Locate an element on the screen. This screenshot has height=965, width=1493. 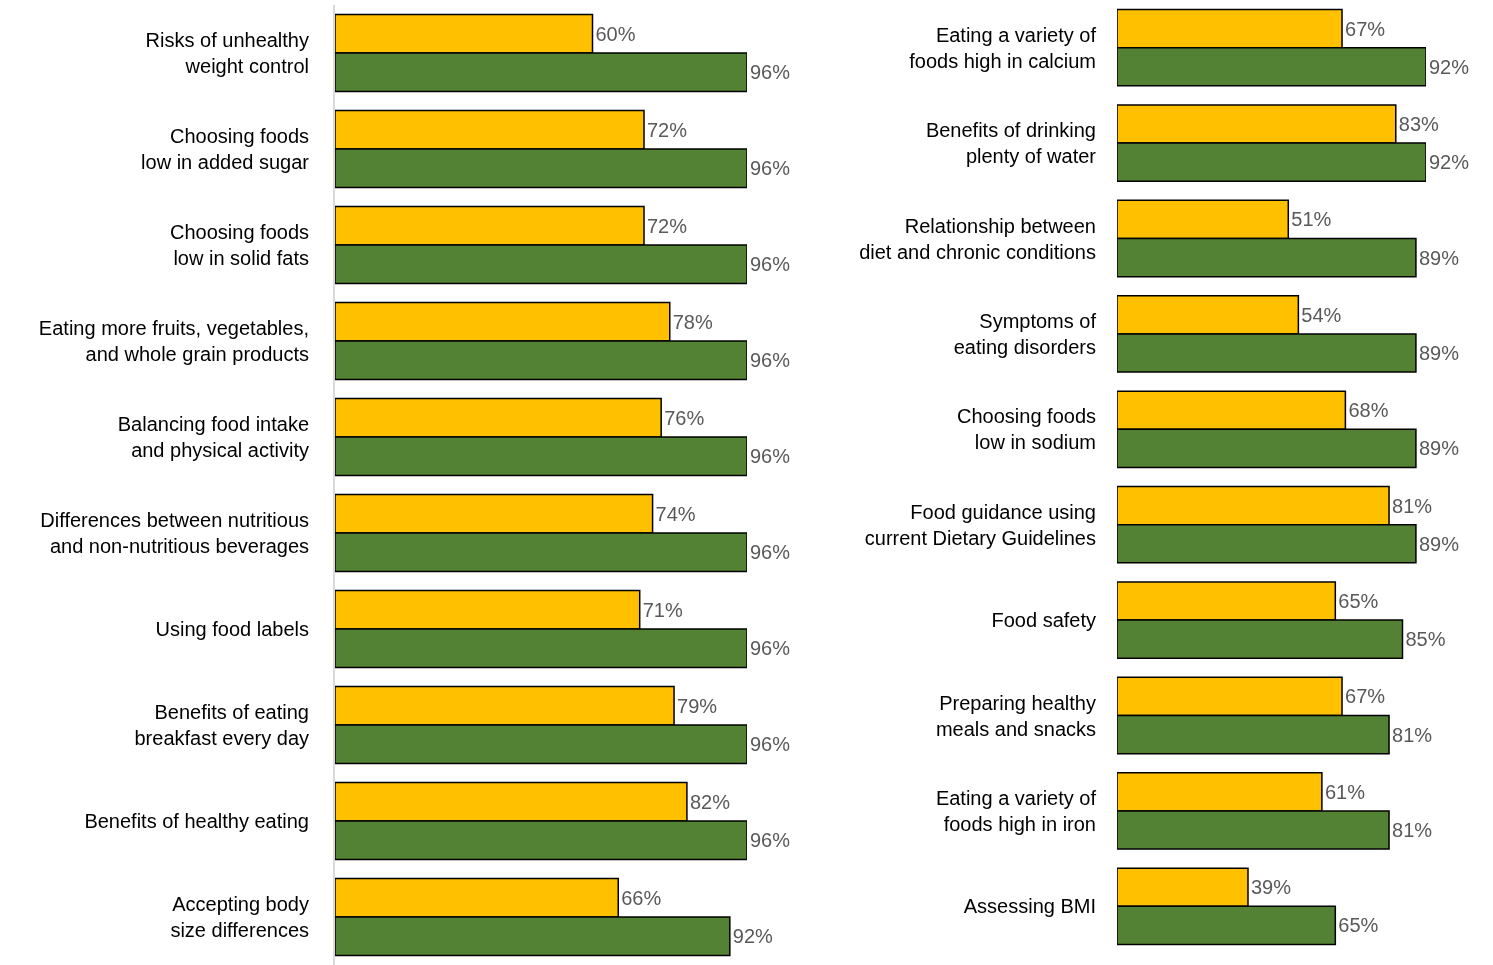
y-tick-label: Eating a variety of foods high in iron is located at coordinates (1016, 810).